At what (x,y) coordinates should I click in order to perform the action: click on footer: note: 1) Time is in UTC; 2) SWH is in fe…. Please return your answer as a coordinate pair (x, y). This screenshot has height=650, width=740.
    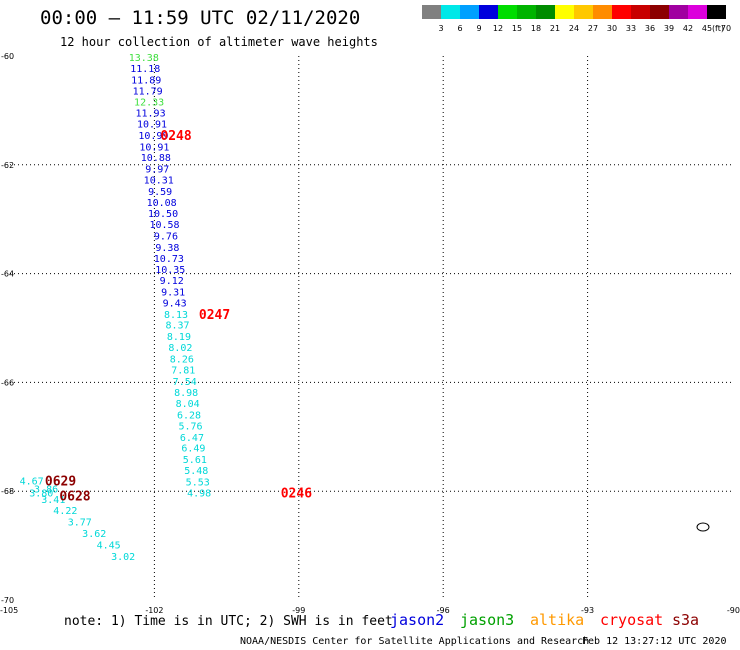
    Looking at the image, I should click on (395, 629).